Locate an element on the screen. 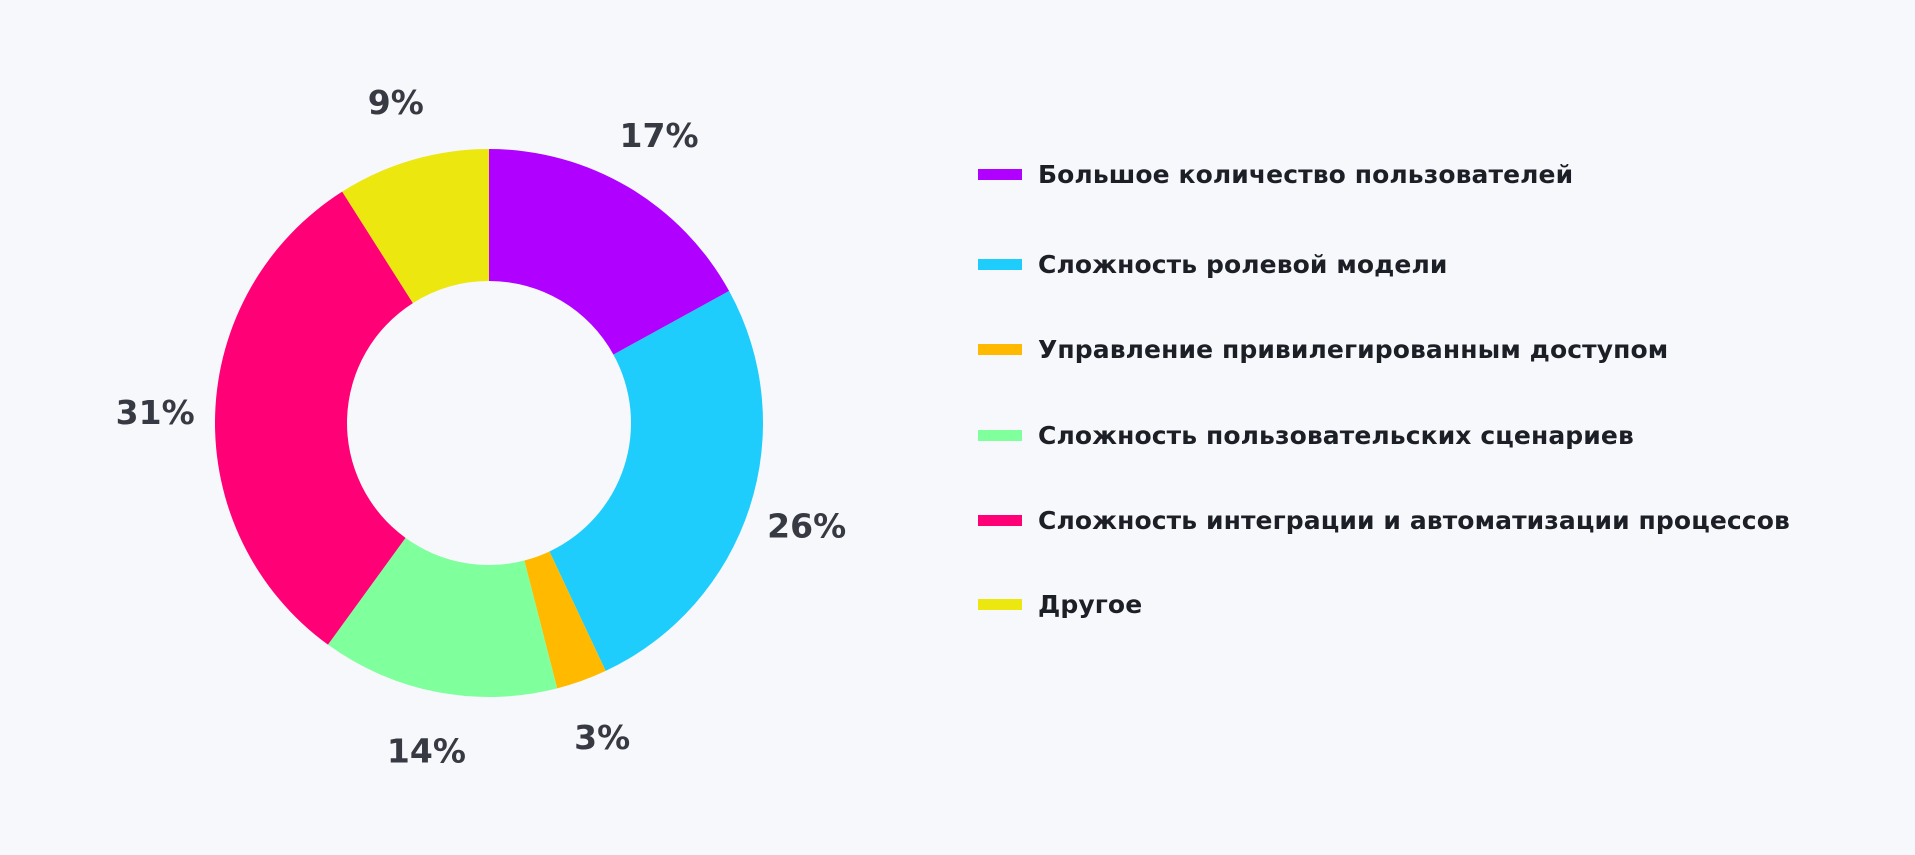 This screenshot has height=855, width=1915. legend-label: Другое is located at coordinates (1090, 604).